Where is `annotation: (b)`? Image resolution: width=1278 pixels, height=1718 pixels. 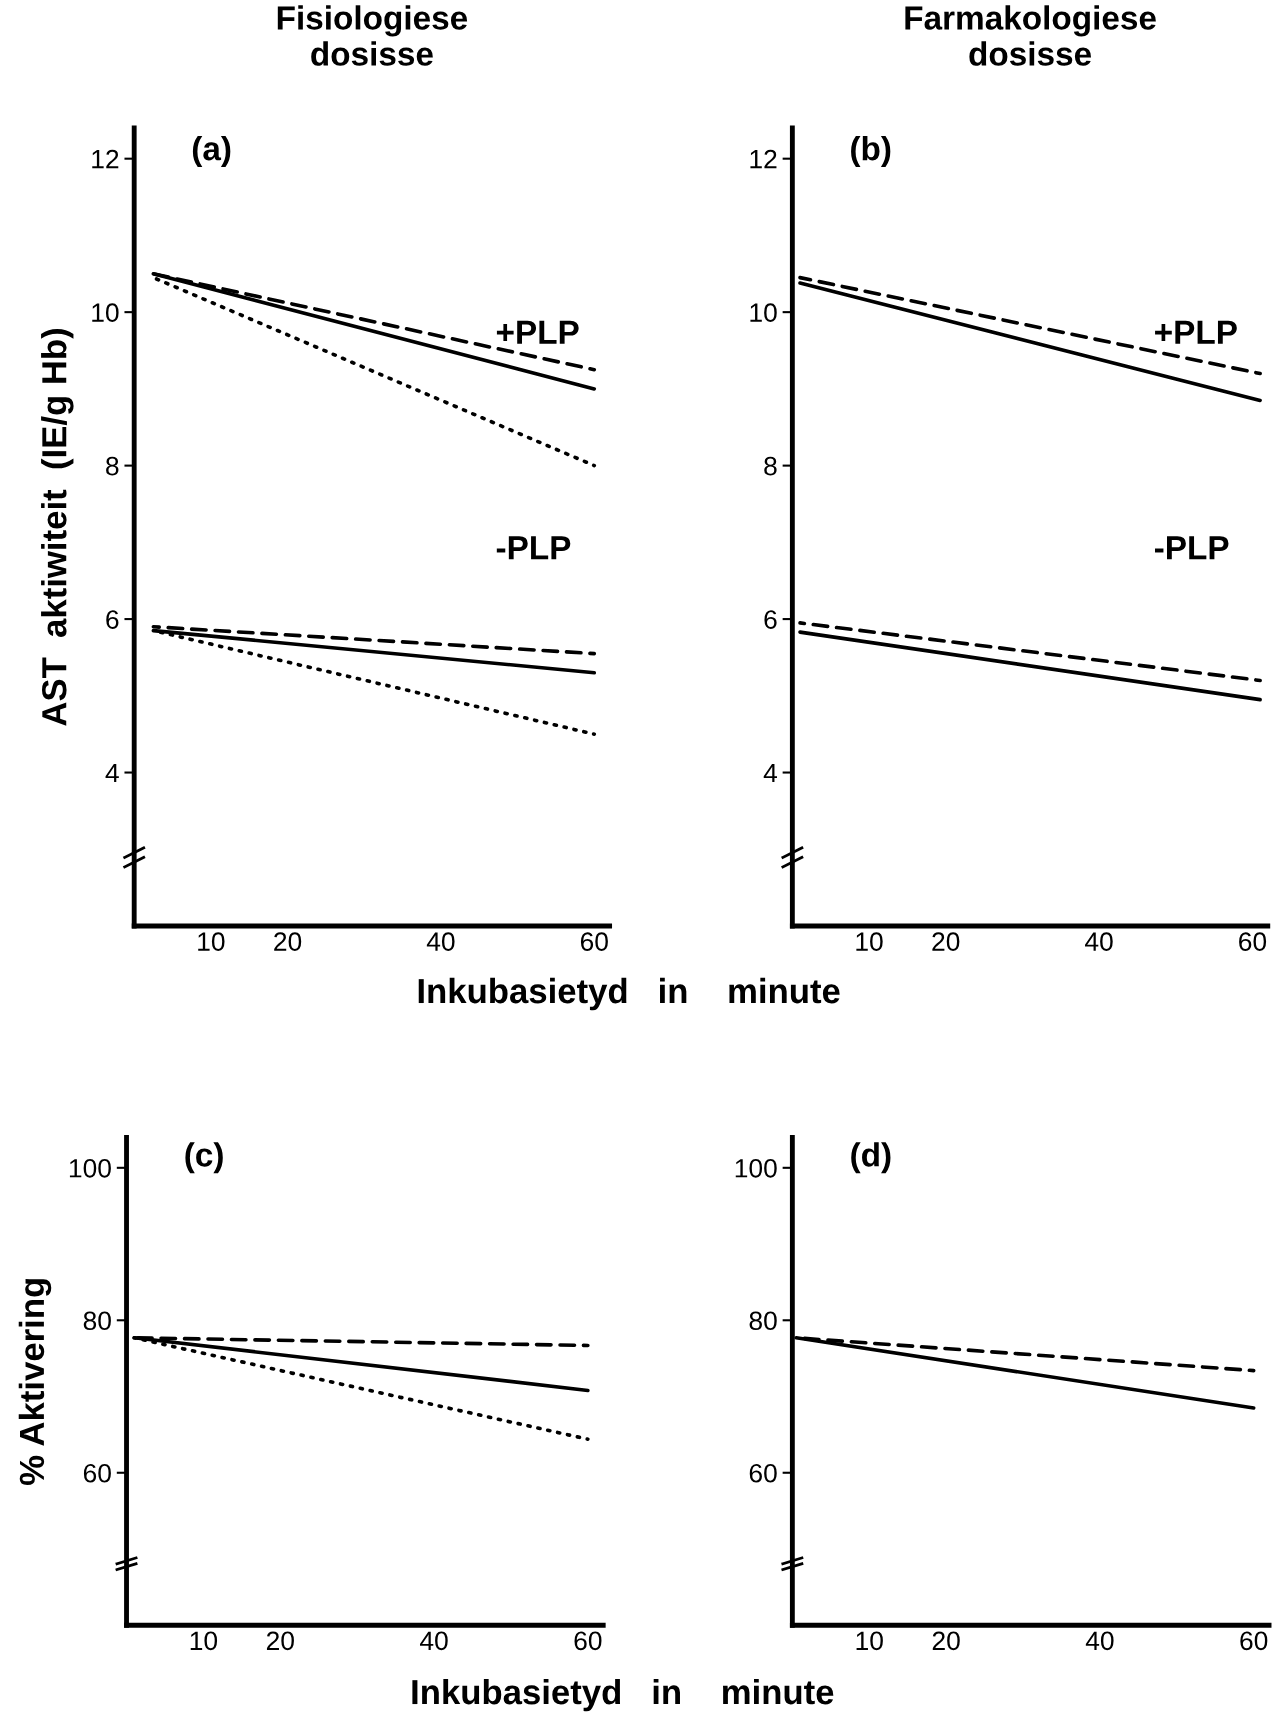 annotation: (b) is located at coordinates (871, 151).